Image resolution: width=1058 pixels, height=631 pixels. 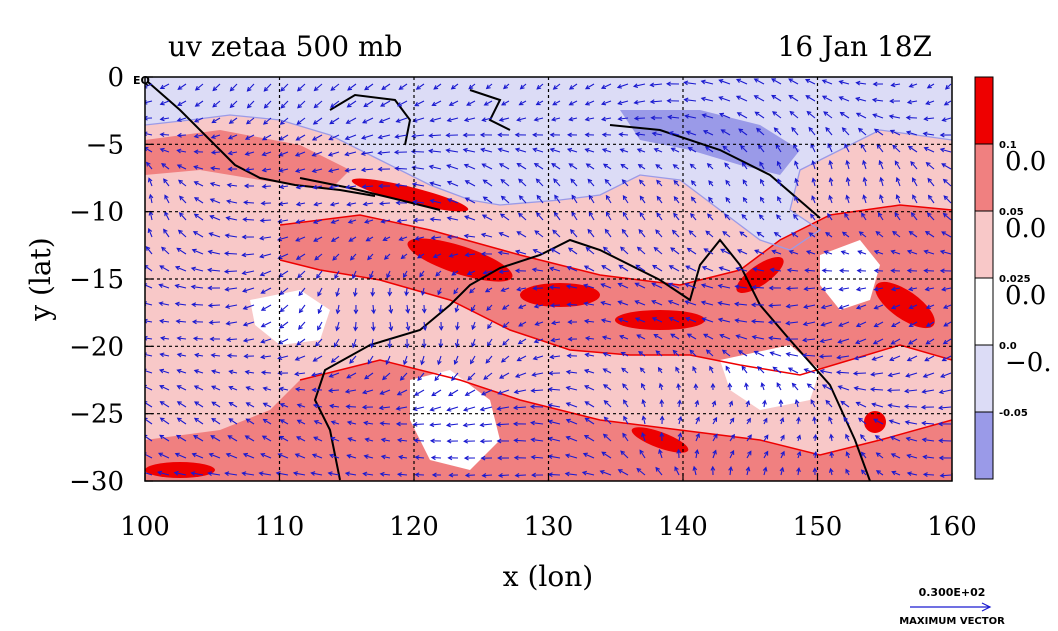 What do you see at coordinates (986, 607) in the screenshot?
I see `vector-legend-arrowhead` at bounding box center [986, 607].